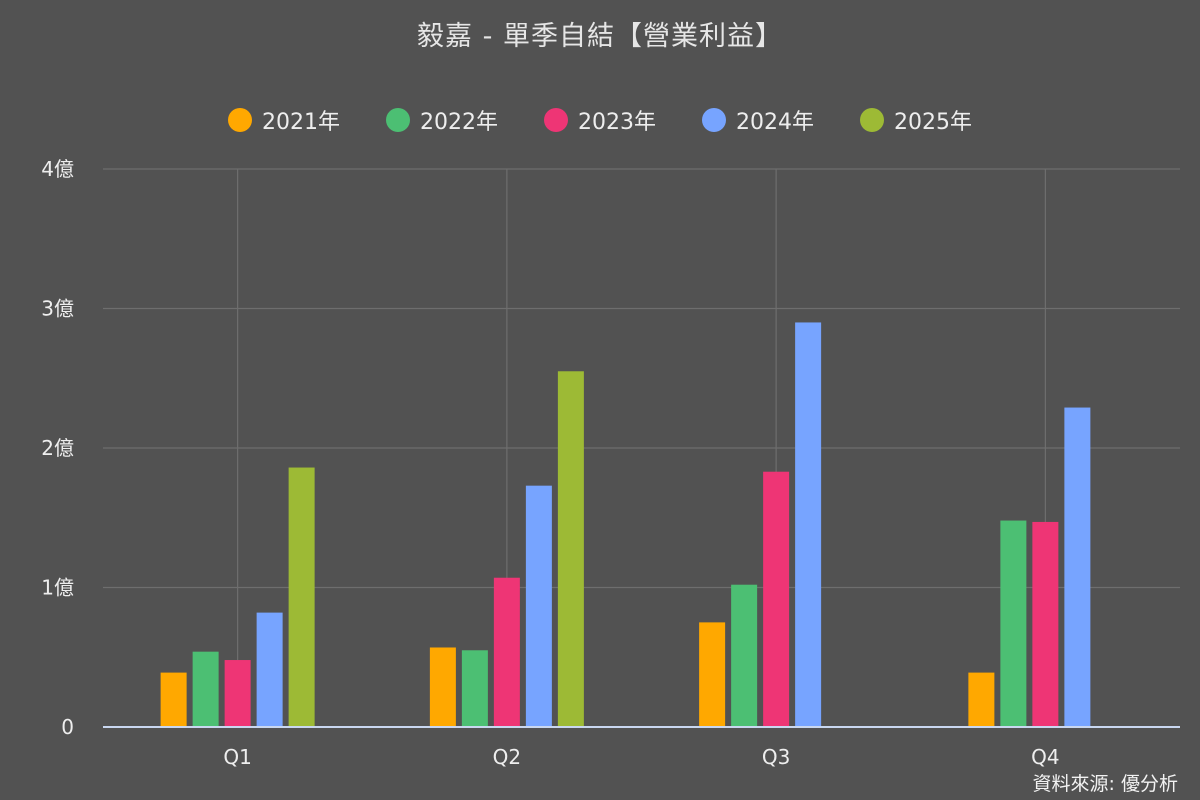 Image resolution: width=1200 pixels, height=800 pixels. What do you see at coordinates (237, 757) in the screenshot?
I see `x-tick-label: Q1` at bounding box center [237, 757].